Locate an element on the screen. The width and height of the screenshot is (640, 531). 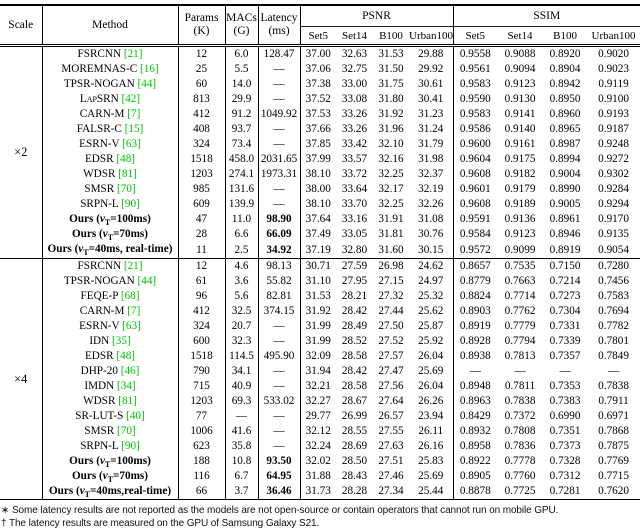
psnr-cell: 33.26 is located at coordinates (354, 114).